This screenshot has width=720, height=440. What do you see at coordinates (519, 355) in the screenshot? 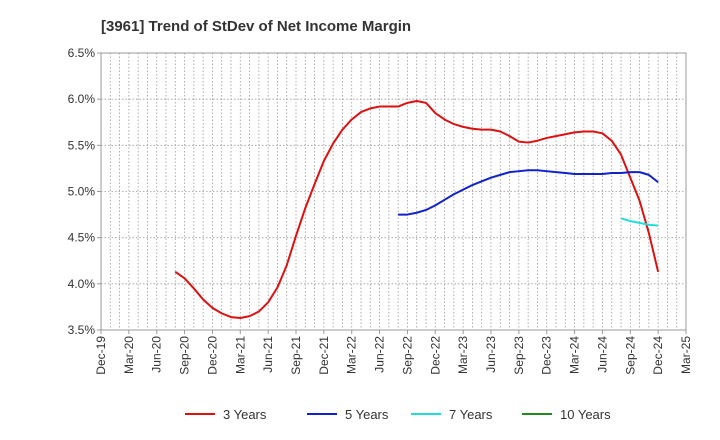
I see `x-tick-label: Sep-23` at bounding box center [519, 355].